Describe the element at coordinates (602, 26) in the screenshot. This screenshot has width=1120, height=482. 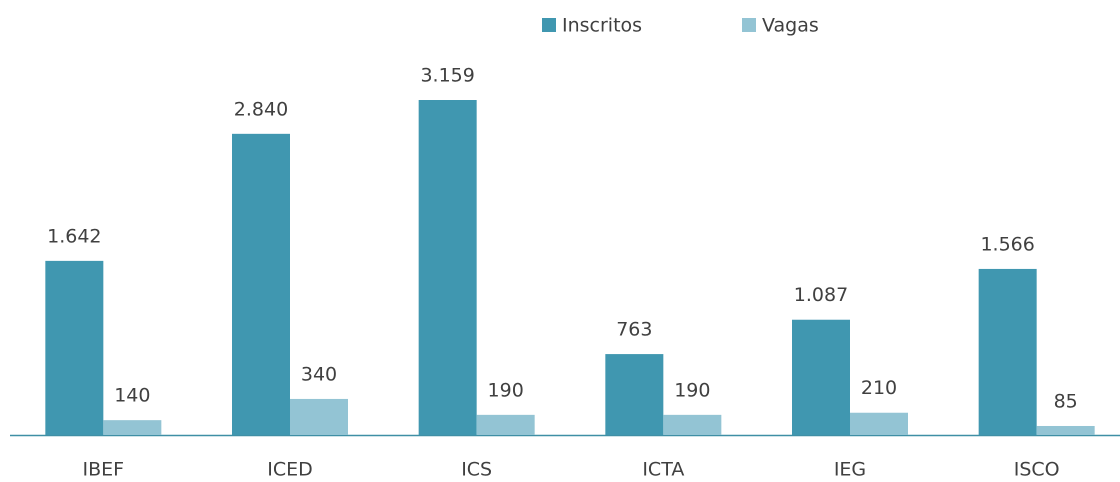
I see `legend-label: Inscritos` at that location.